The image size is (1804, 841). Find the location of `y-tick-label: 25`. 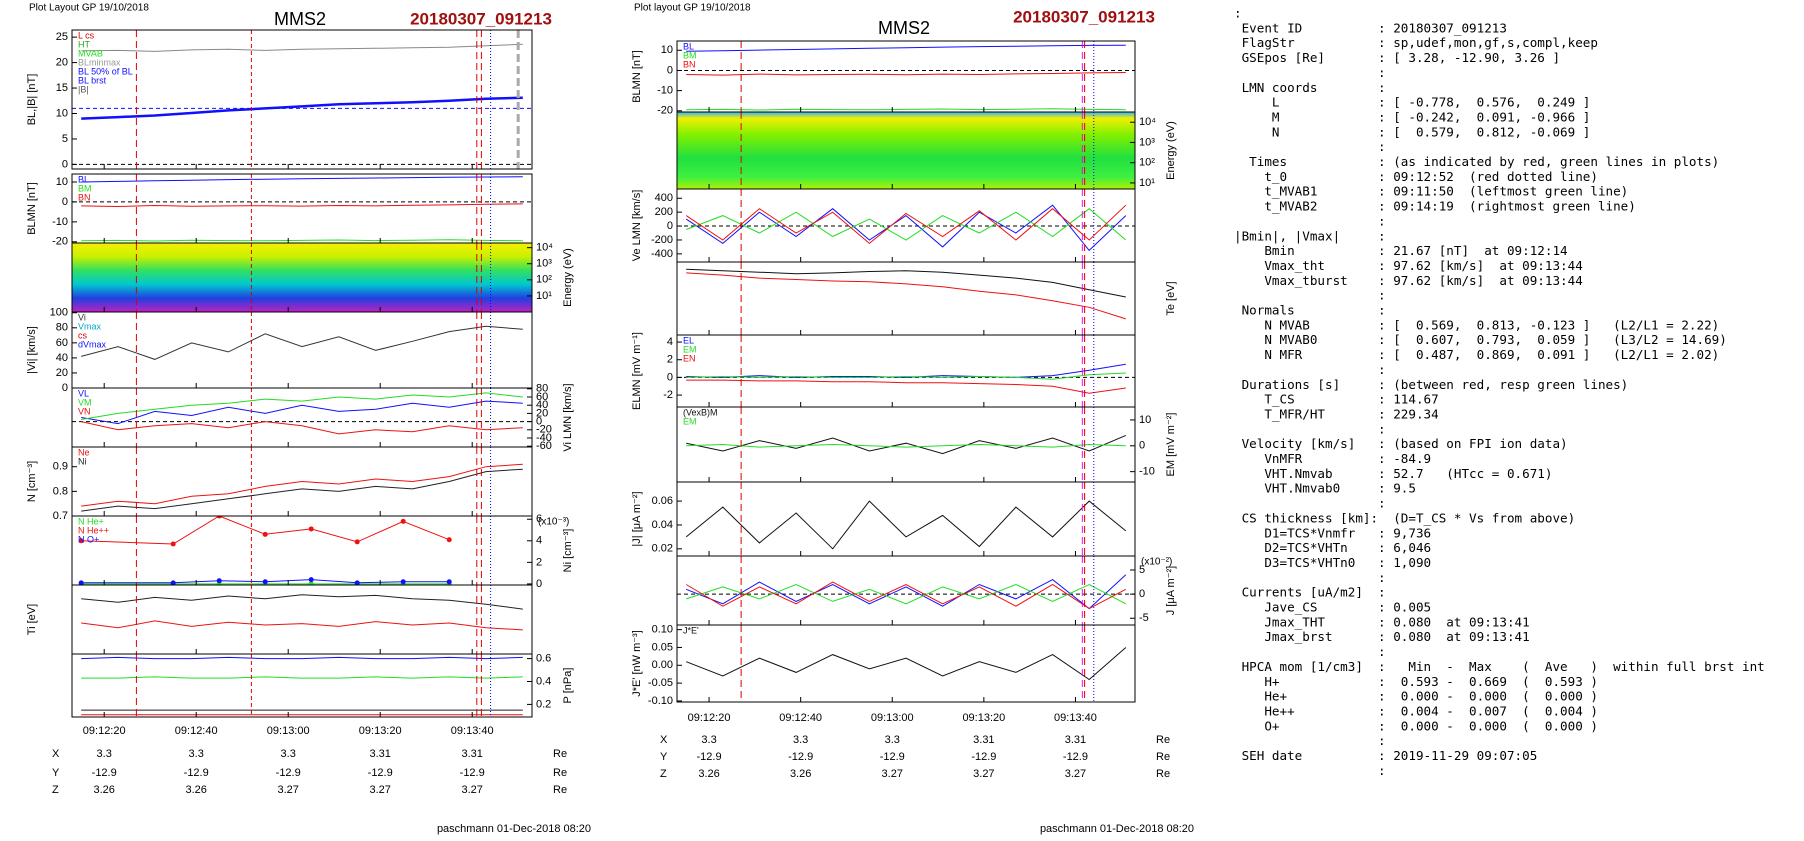

y-tick-label: 25 is located at coordinates (62, 37).